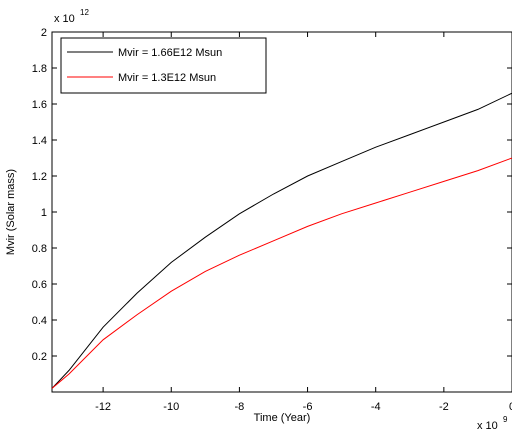  I want to click on y-exponent-power: 12, so click(84, 12).